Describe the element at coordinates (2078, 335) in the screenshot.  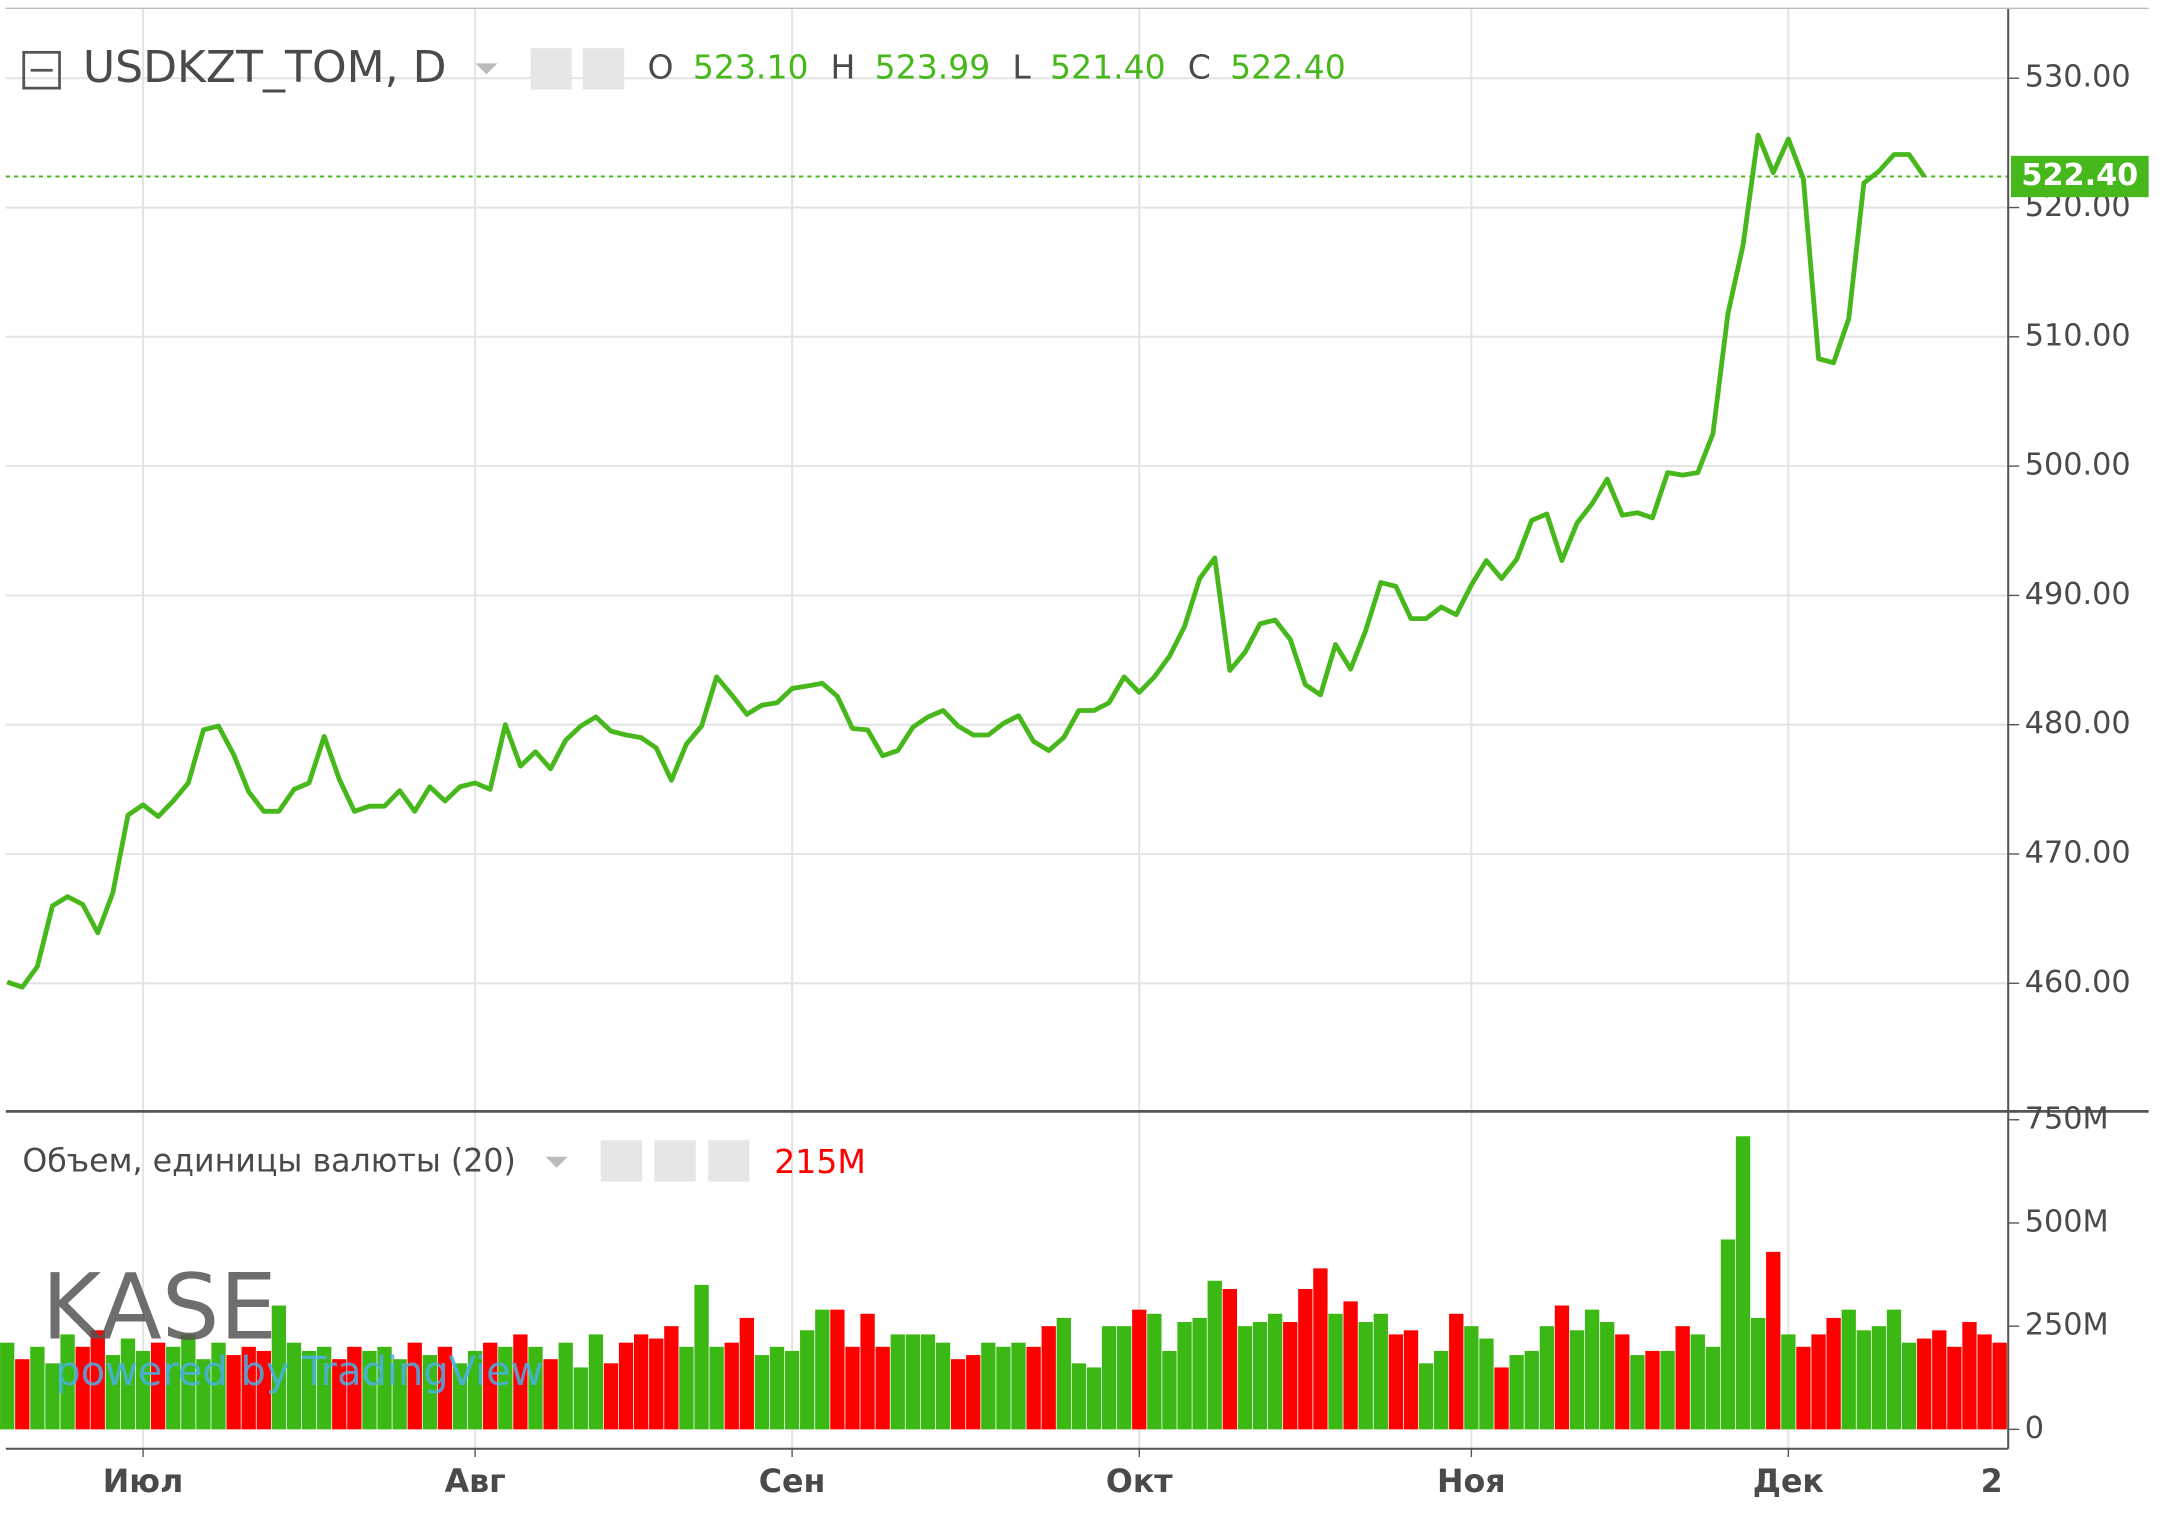
I see `y-tick-label: 510.00` at that location.